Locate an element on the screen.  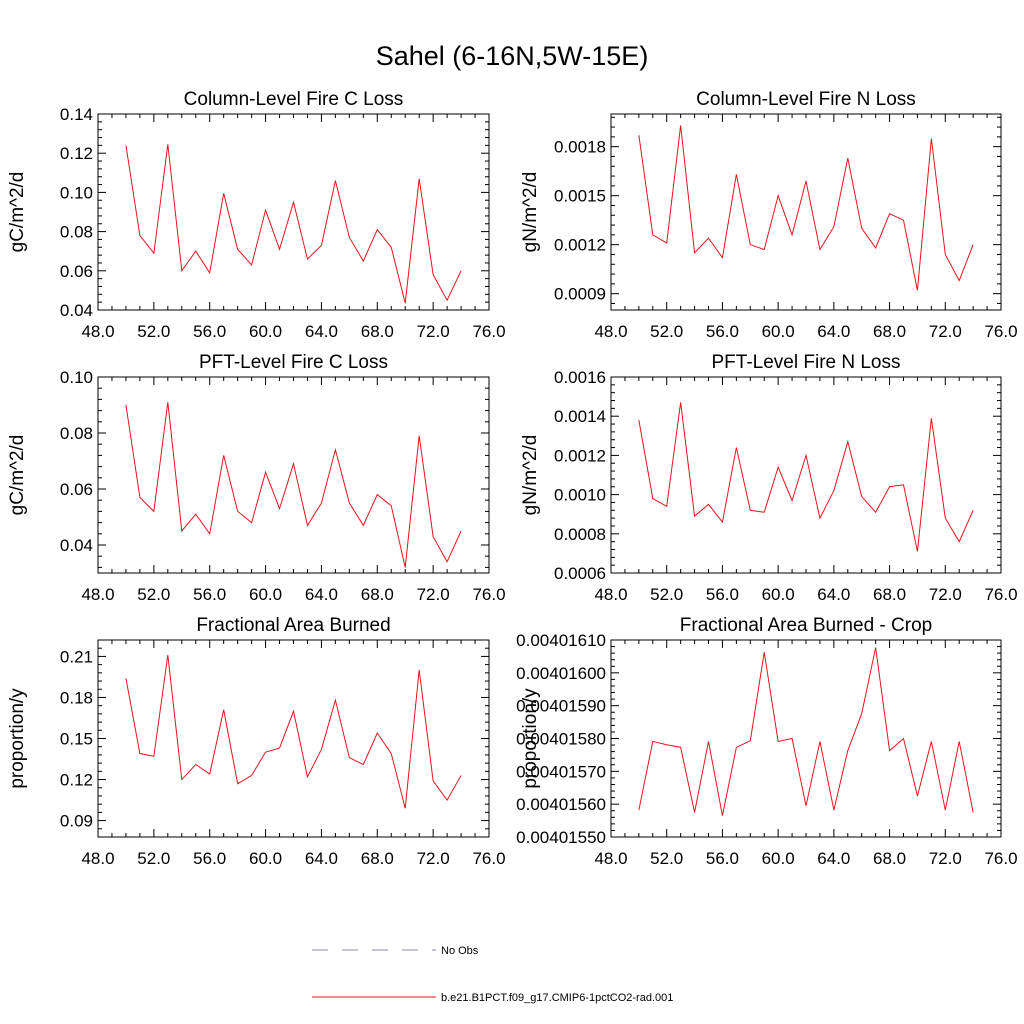
y-tick-label: 0.10 is located at coordinates (76, 192).